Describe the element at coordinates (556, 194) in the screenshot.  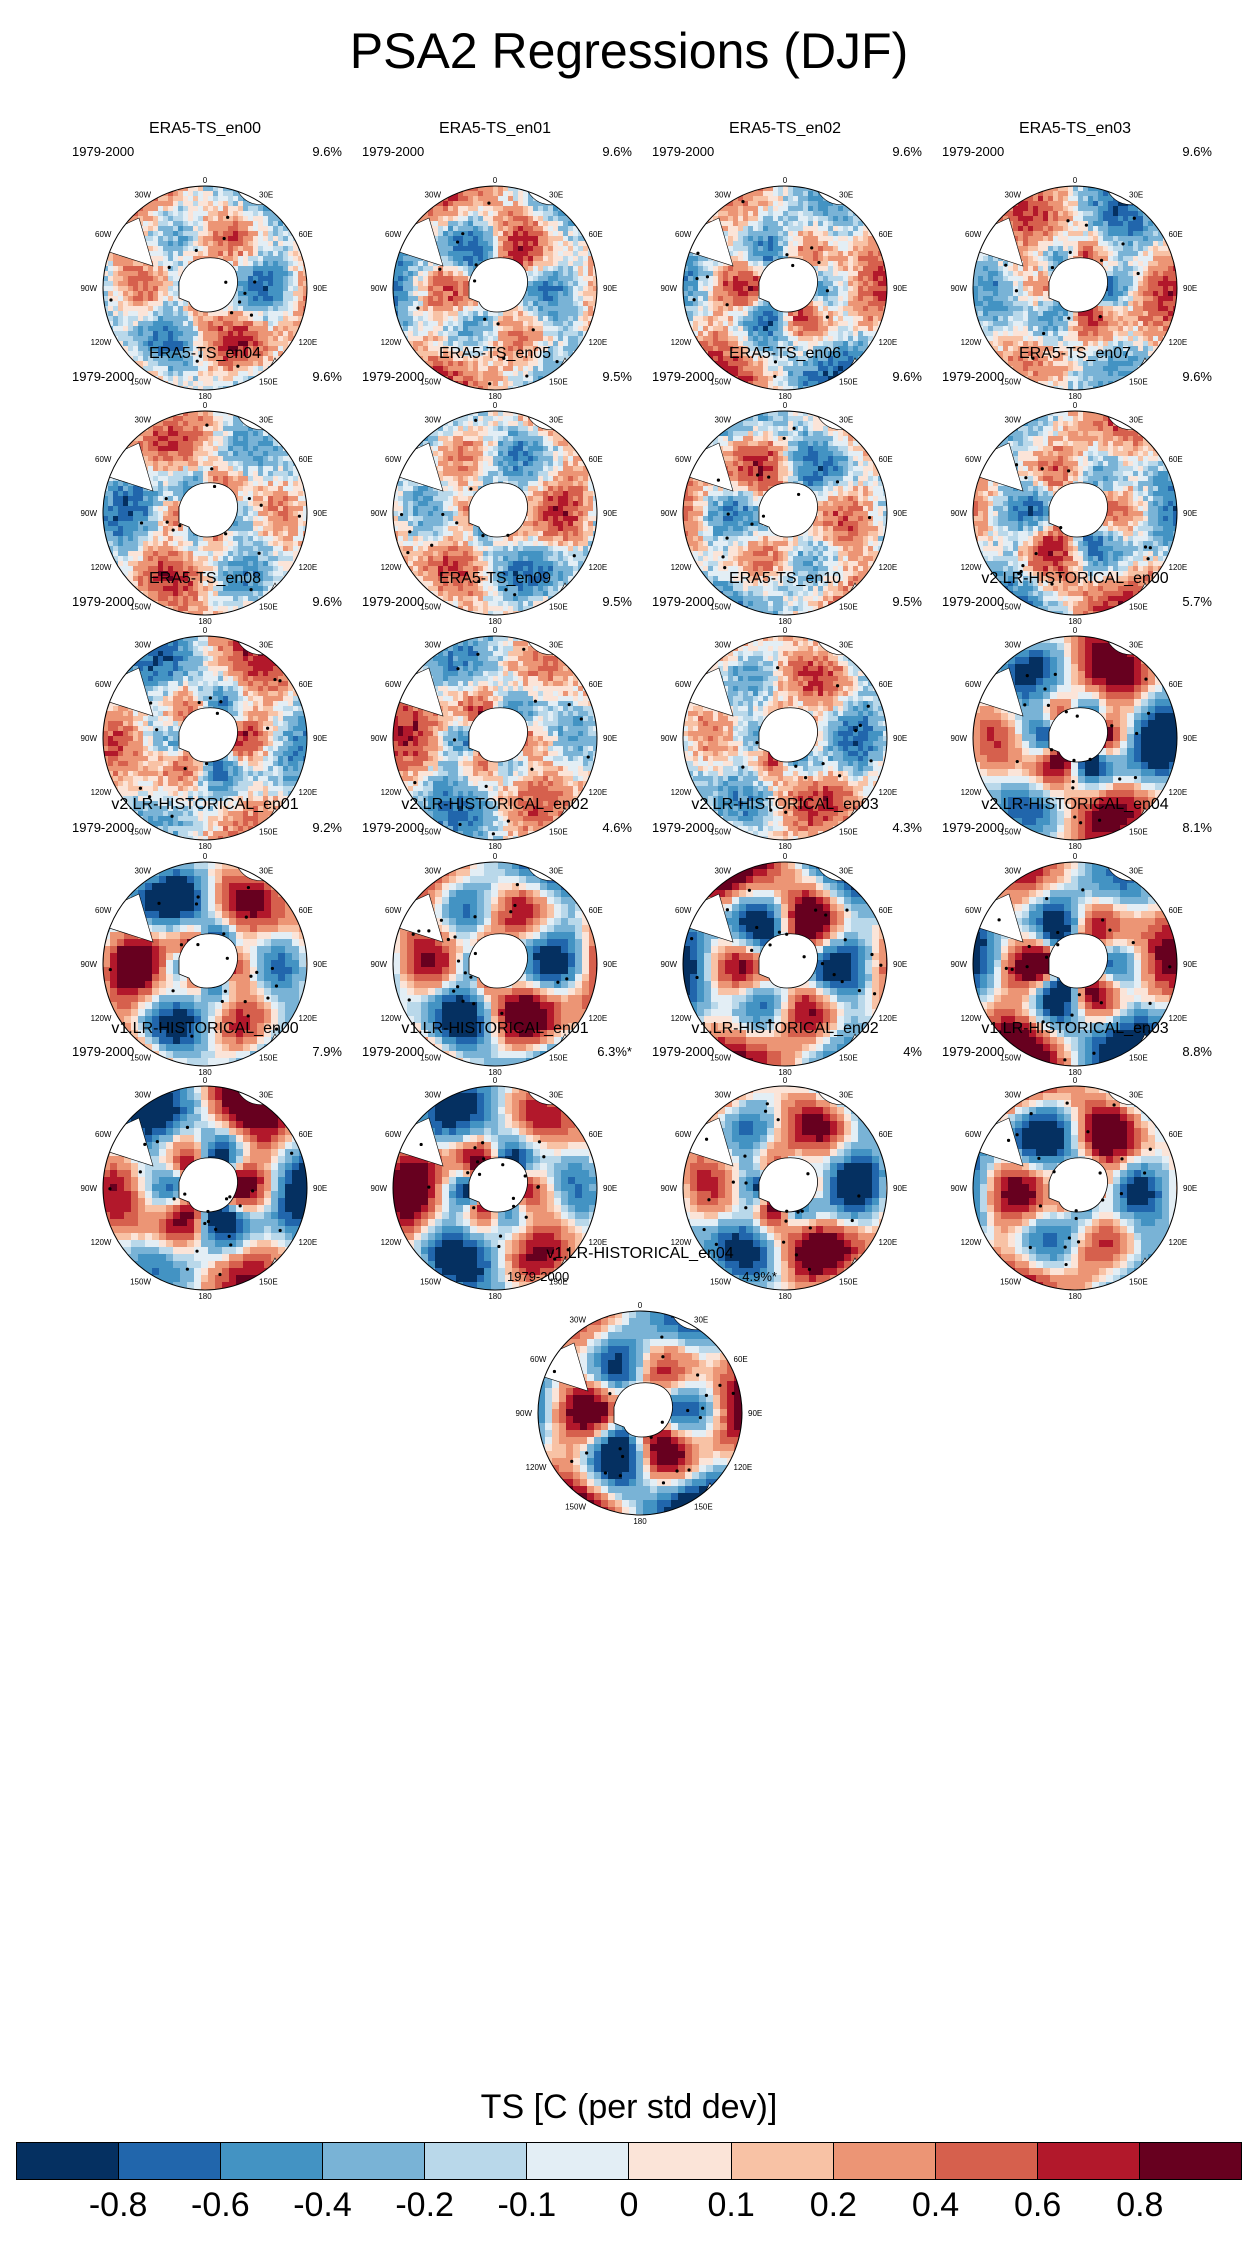
I see `longitude-label: 30E` at that location.